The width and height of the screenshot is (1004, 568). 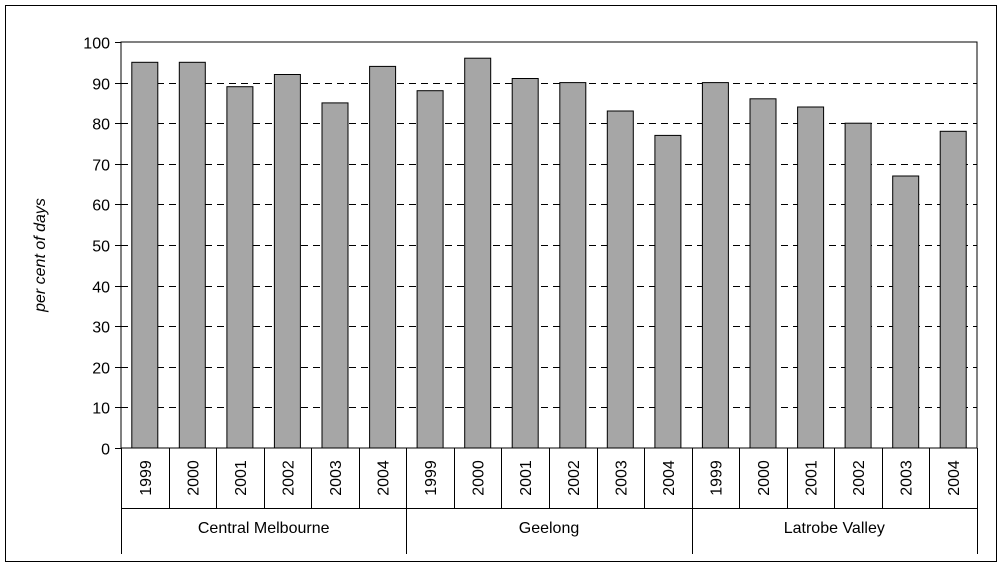 What do you see at coordinates (101, 166) in the screenshot?
I see `y-tick-label: 70` at bounding box center [101, 166].